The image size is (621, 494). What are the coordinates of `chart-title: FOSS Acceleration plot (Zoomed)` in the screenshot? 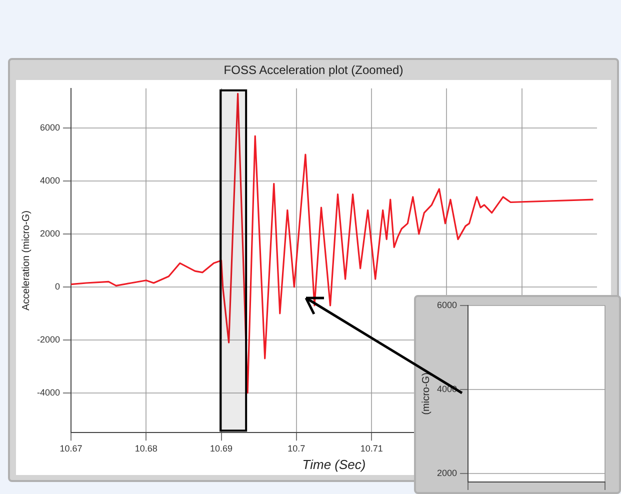 It's located at (313, 70).